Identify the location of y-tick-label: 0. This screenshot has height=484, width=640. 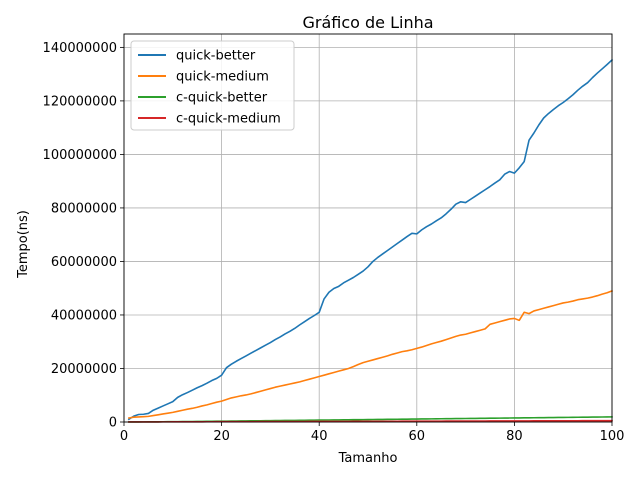
(113, 423).